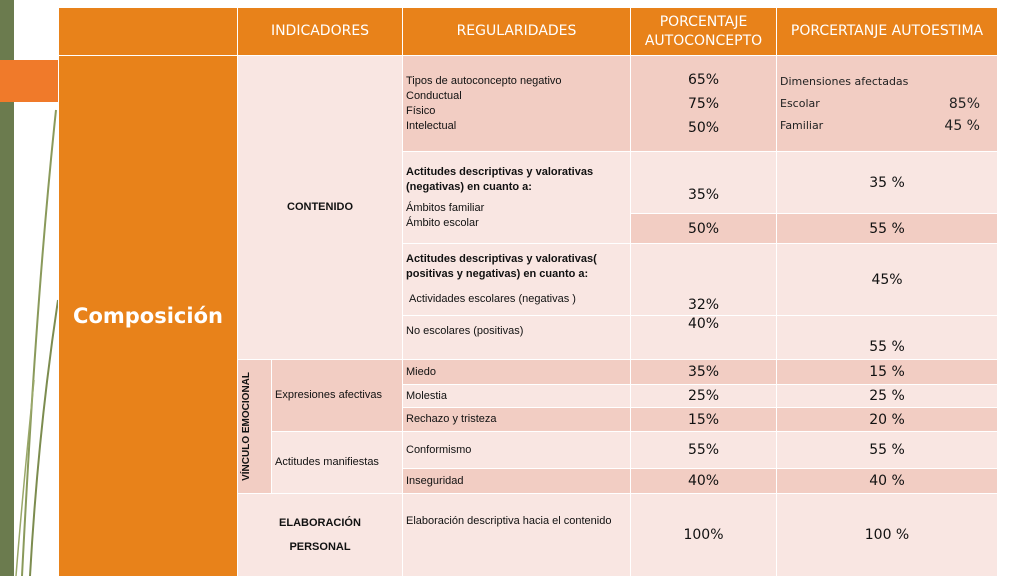 The image size is (1024, 577). Describe the element at coordinates (442, 222) in the screenshot. I see `r2-item-escolar: Ámbito escolar` at that location.